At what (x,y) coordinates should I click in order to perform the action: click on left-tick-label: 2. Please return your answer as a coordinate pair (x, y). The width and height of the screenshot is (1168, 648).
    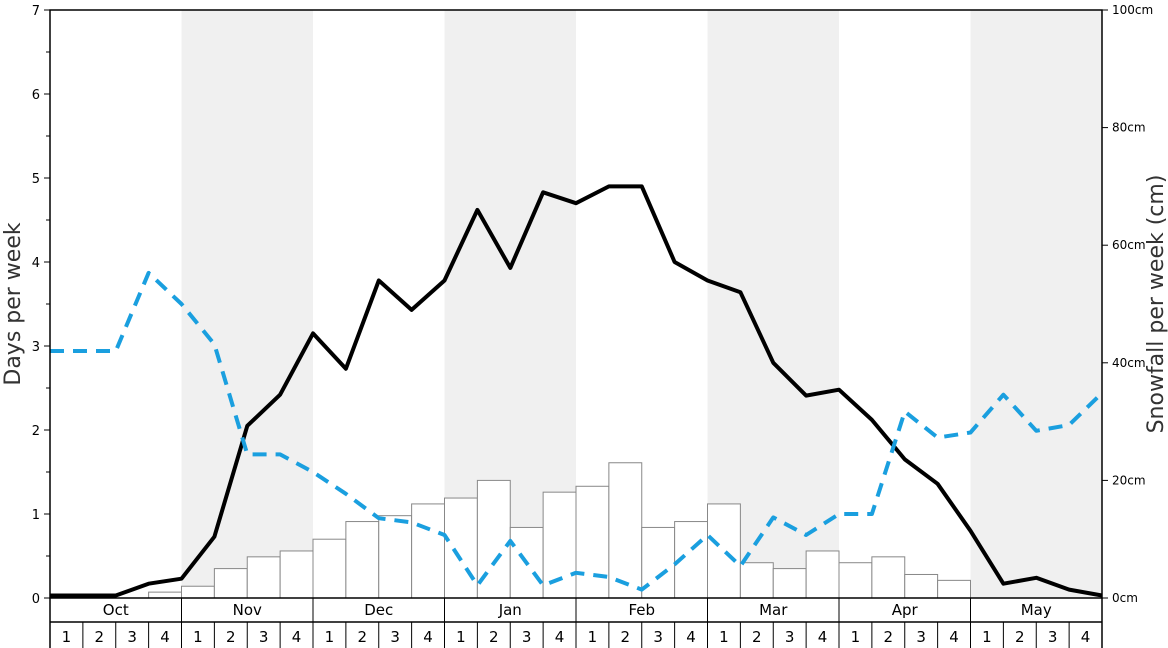
    Looking at the image, I should click on (36, 431).